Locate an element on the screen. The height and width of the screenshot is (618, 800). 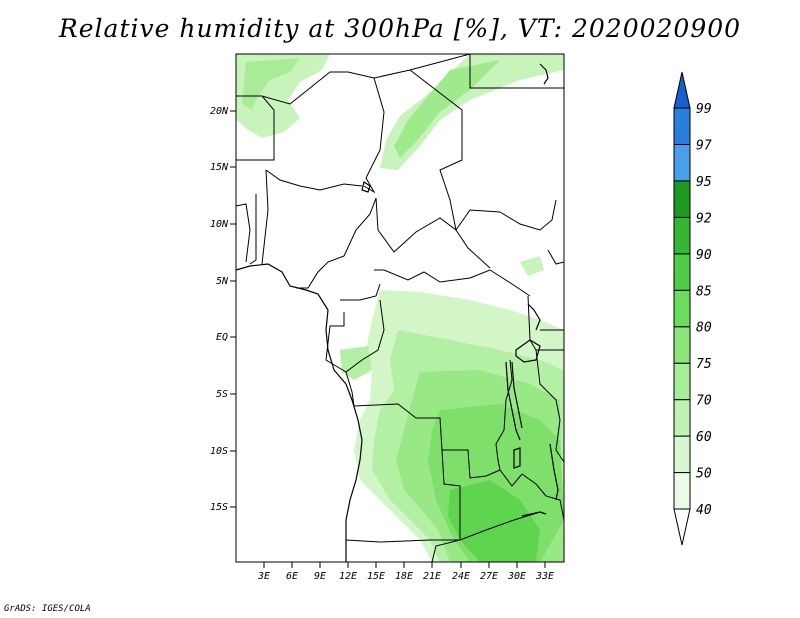
border-mali-niger is located at coordinates (255, 128).